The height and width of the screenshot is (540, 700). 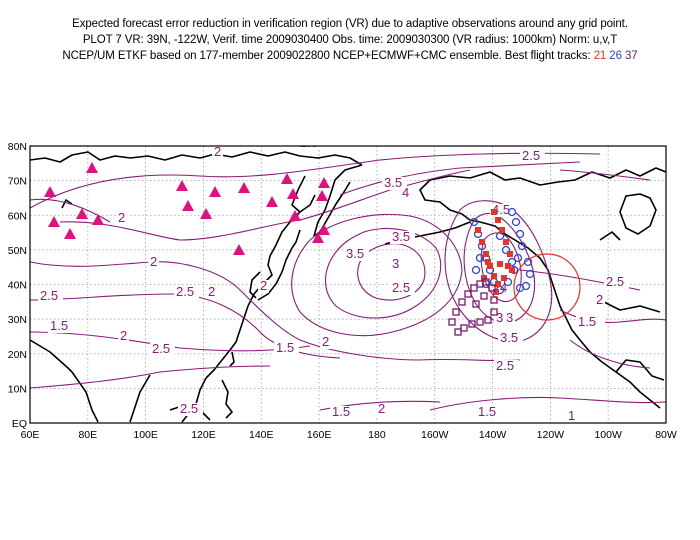 What do you see at coordinates (608, 435) in the screenshot?
I see `lon-tick-label: 100W` at bounding box center [608, 435].